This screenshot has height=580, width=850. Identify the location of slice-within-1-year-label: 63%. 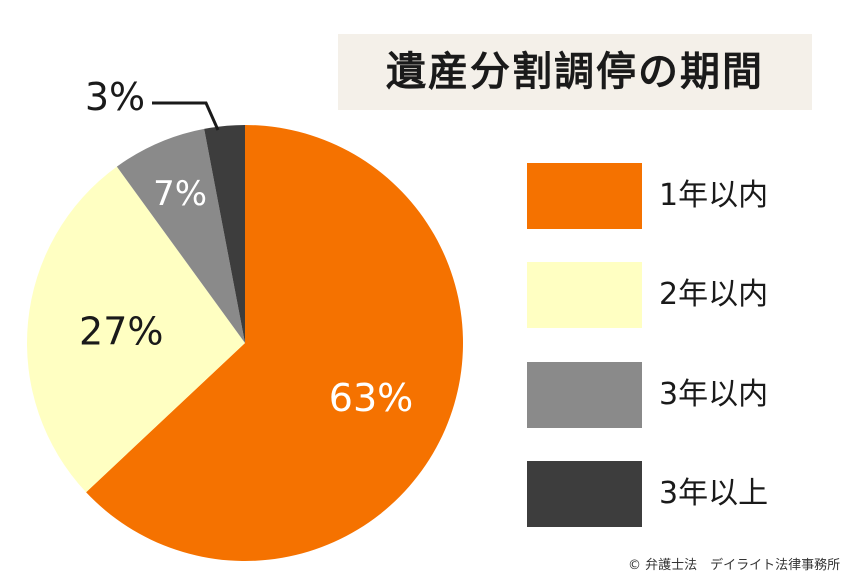
(371, 398).